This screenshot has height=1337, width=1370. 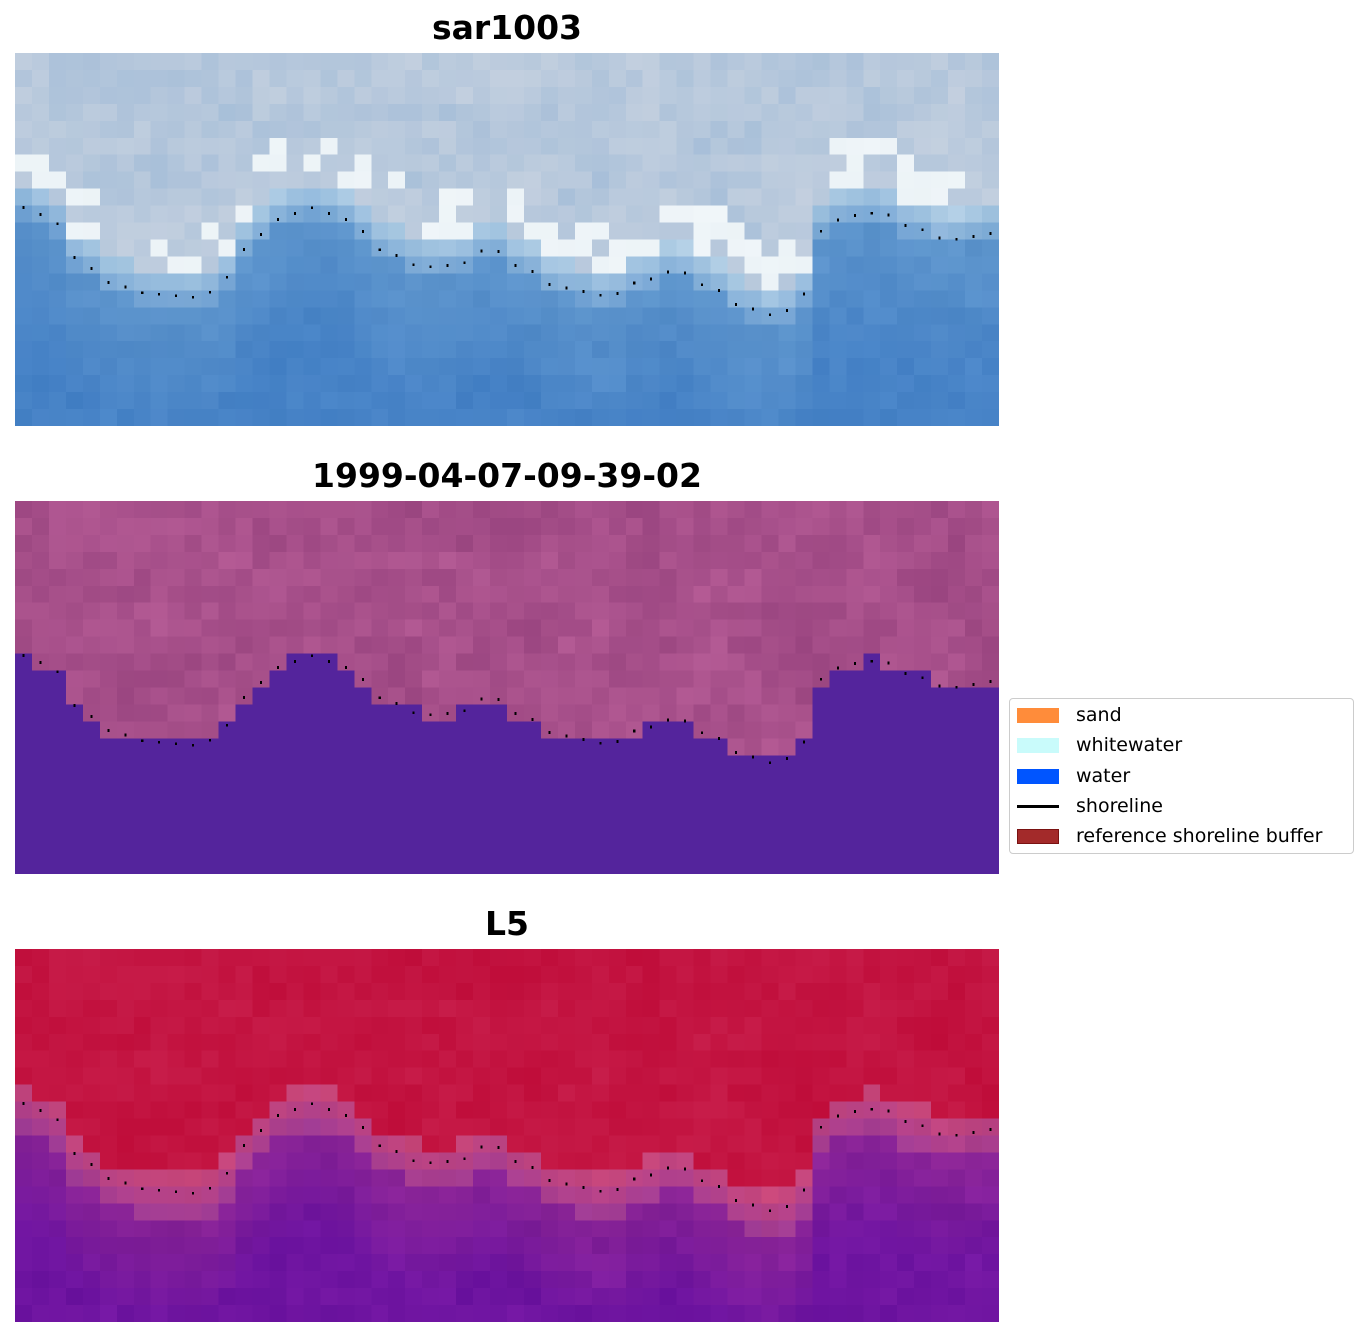 I want to click on legend-label-water: water, so click(x=1103, y=776).